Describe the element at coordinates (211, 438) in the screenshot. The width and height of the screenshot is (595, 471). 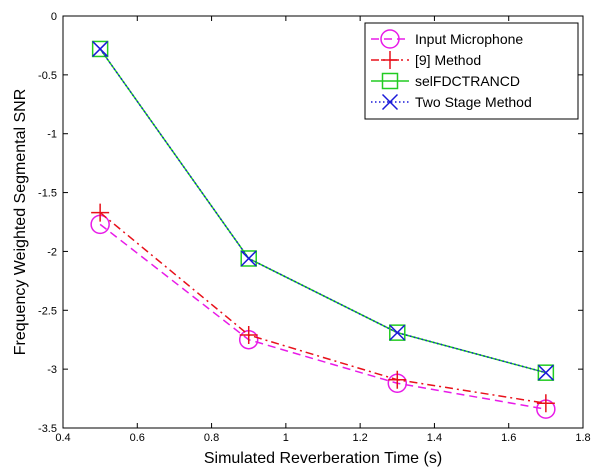
I see `x-tick-label: 0.8` at that location.